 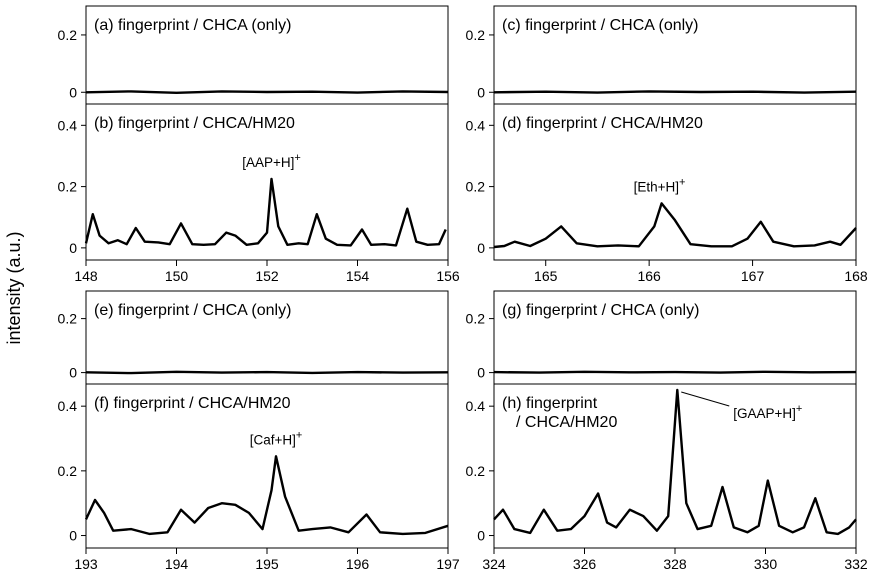 I want to click on x-tick-label-left-bottom-2: 195, so click(x=267, y=564).